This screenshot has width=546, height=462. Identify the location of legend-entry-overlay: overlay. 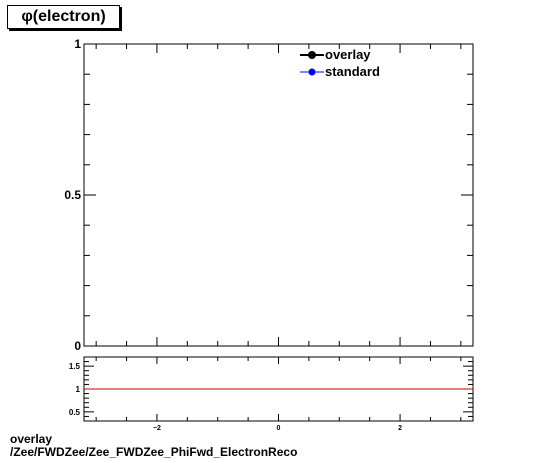
(335, 54).